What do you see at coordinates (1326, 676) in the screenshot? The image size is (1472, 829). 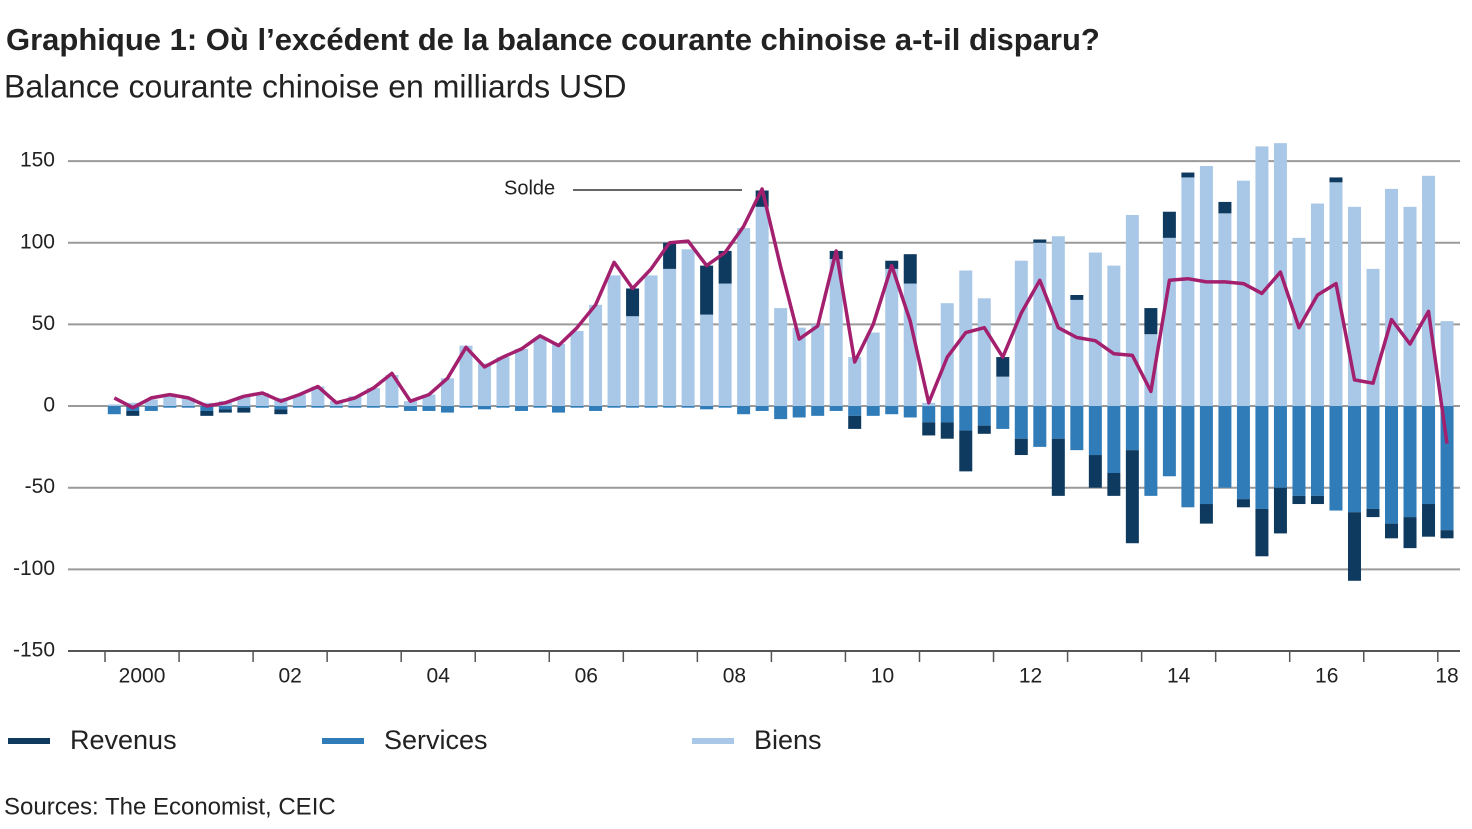 I see `x-tick-label: 16` at bounding box center [1326, 676].